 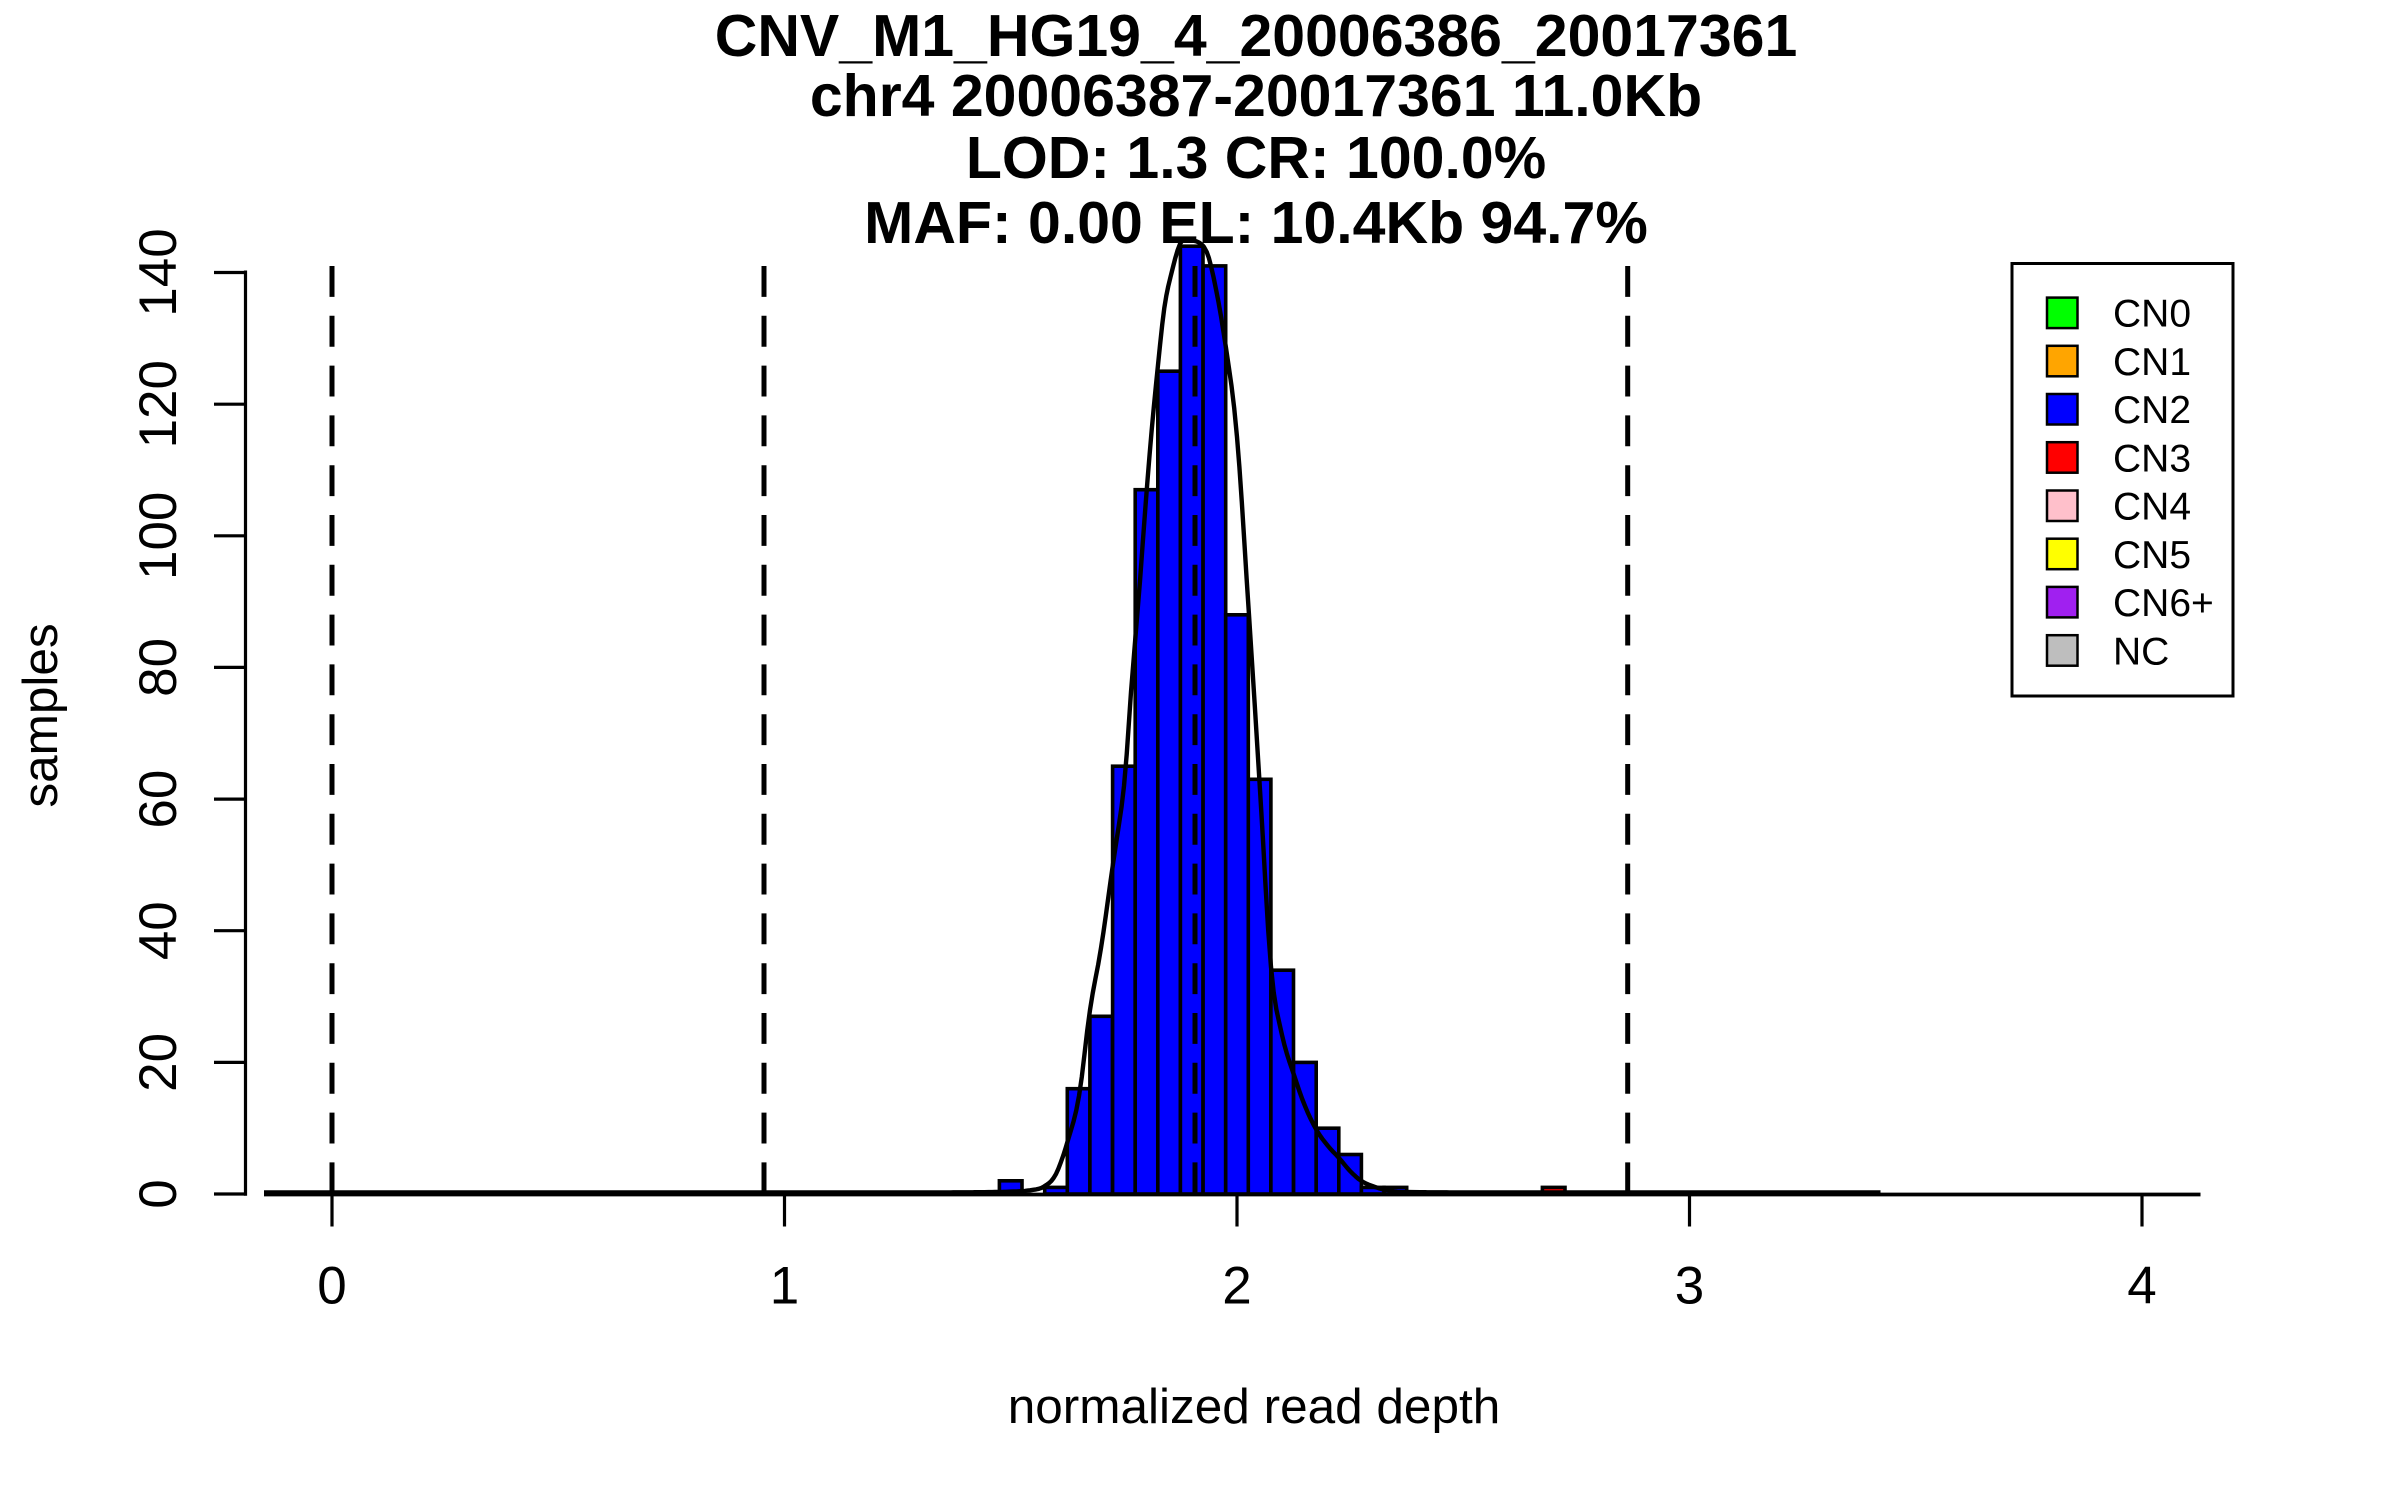 What do you see at coordinates (2141, 1286) in the screenshot?
I see `svg-text: 4` at bounding box center [2141, 1286].